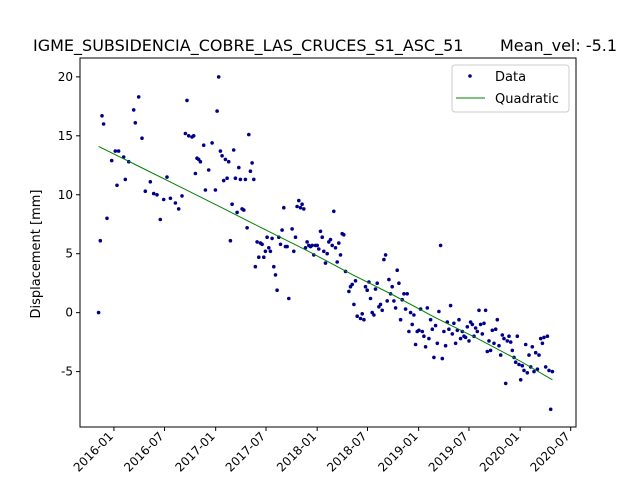 This screenshot has height=480, width=640. What do you see at coordinates (36, 254) in the screenshot?
I see `y-axis-label: Displacement [mm]` at bounding box center [36, 254].